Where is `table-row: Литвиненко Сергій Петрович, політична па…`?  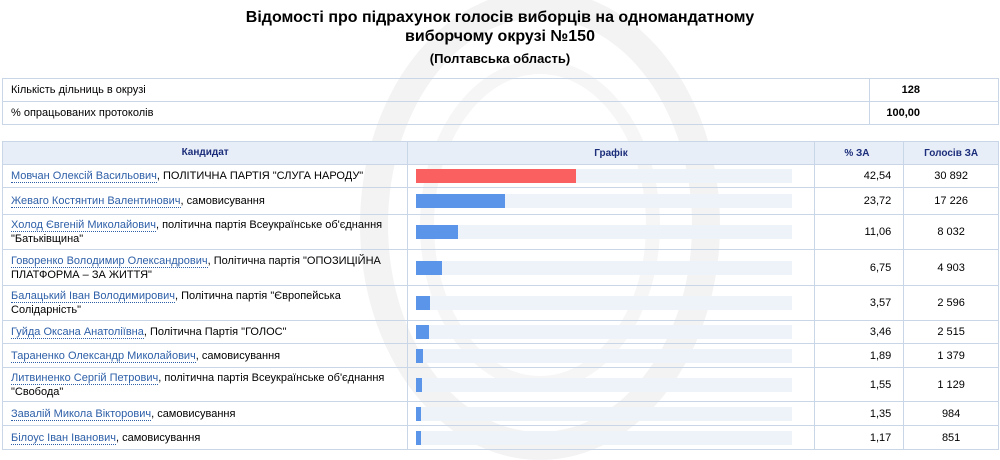
table-row: Литвиненко Сергій Петрович, політична па… is located at coordinates (500, 384).